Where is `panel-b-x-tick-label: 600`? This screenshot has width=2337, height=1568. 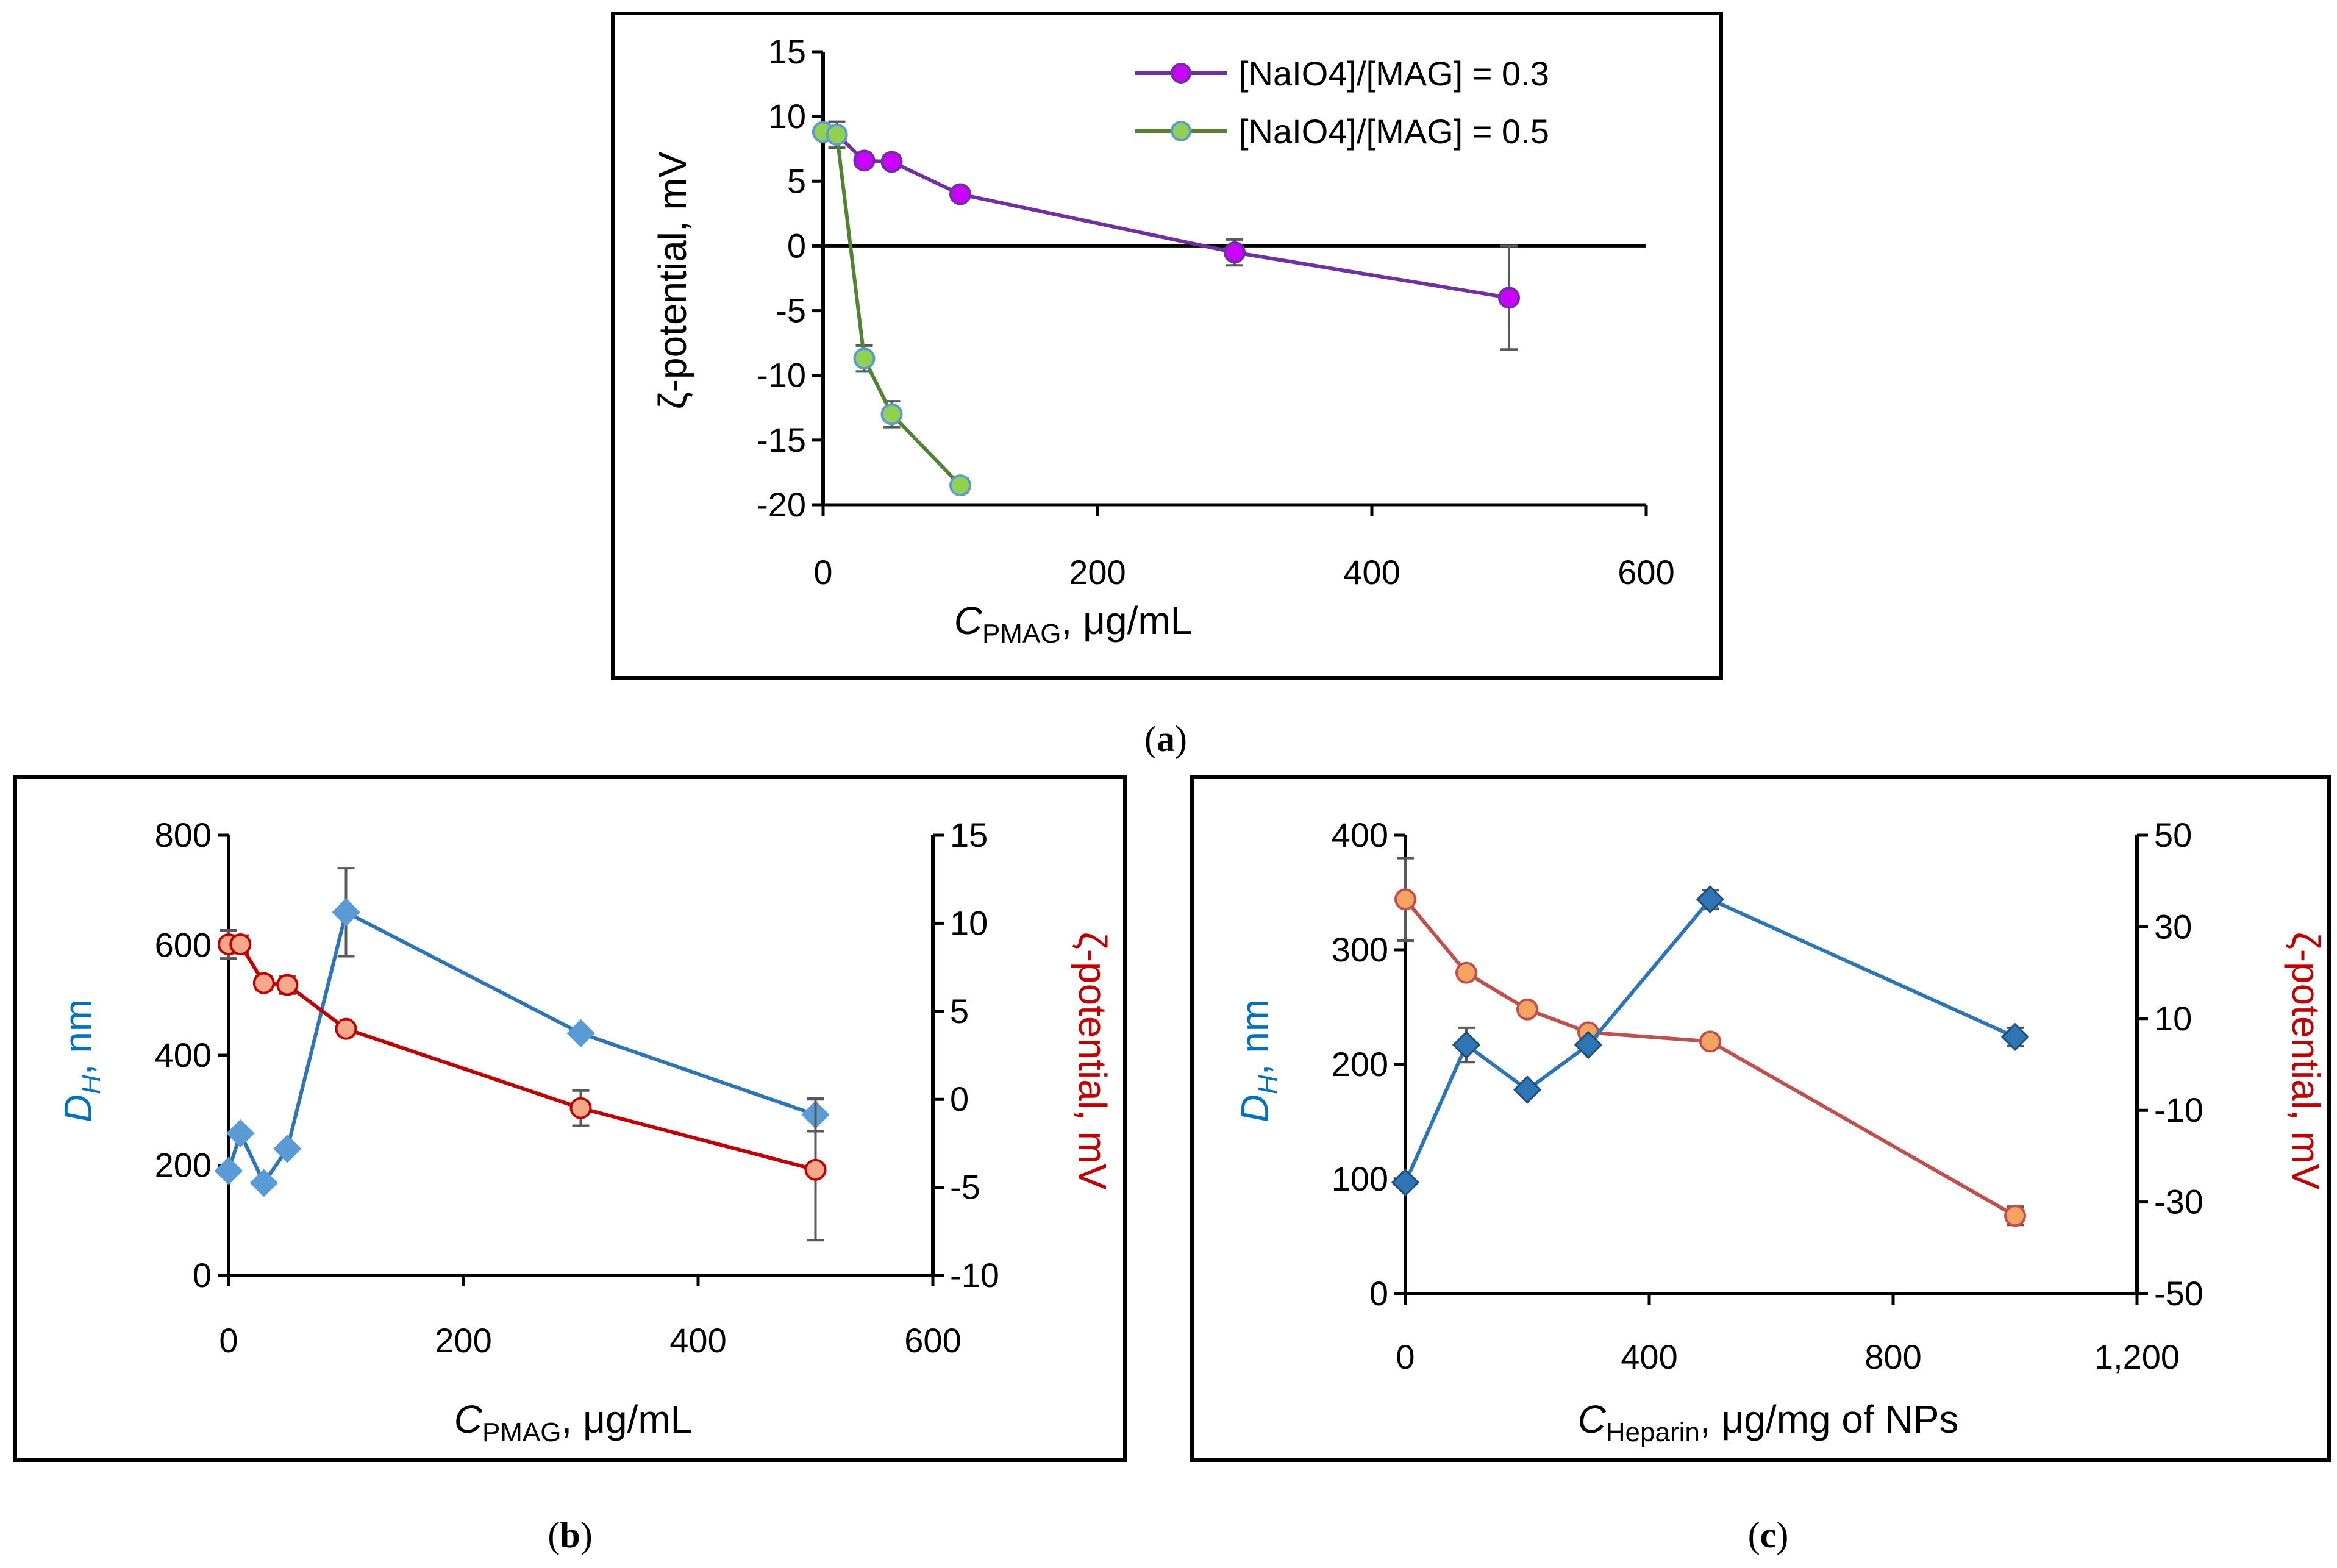
panel-b-x-tick-label: 600 is located at coordinates (932, 1341).